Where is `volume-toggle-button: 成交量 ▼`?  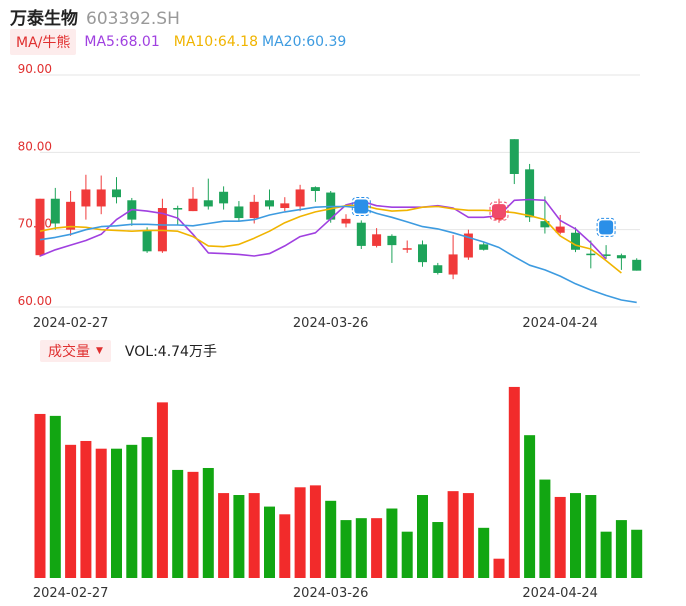 volume-toggle-button: 成交量 ▼ is located at coordinates (75, 351).